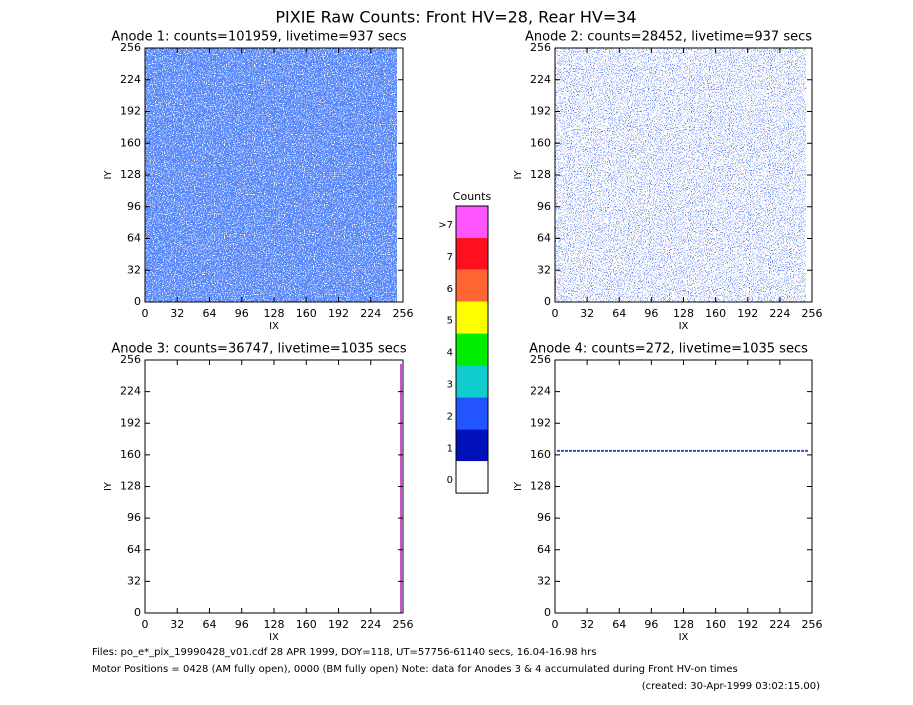 The image size is (913, 705). What do you see at coordinates (450, 480) in the screenshot?
I see `colorbar-label: 0` at bounding box center [450, 480].